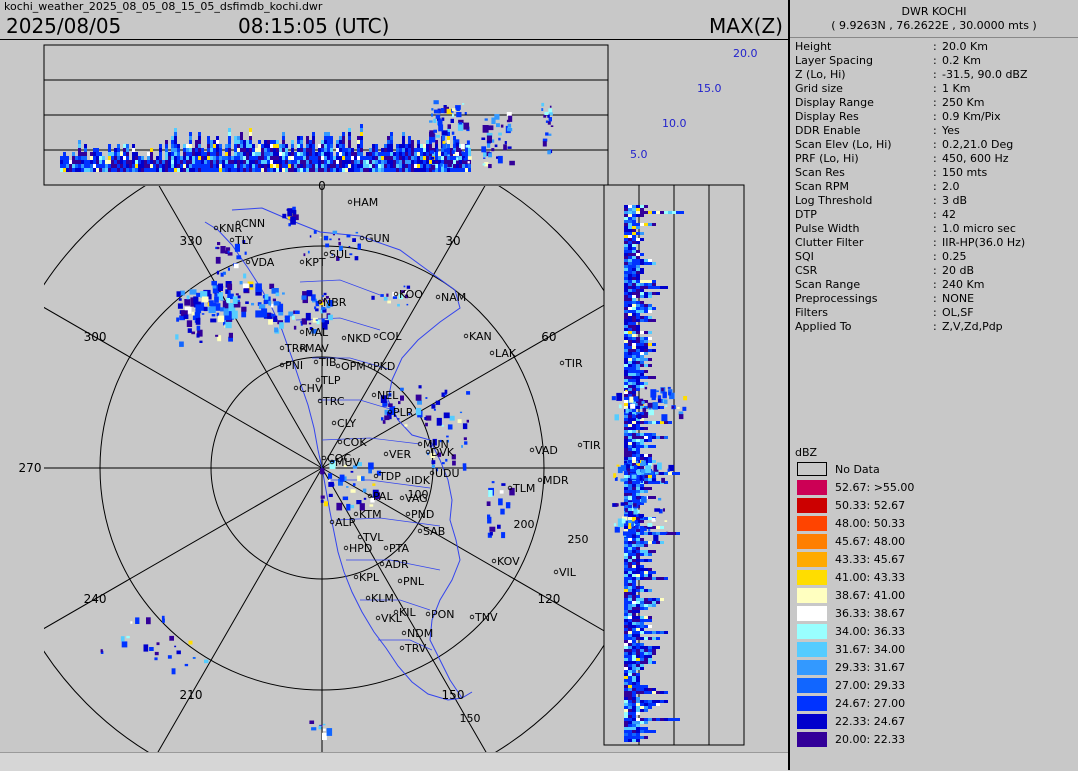 This screenshot has height=771, width=1078. What do you see at coordinates (958, 312) in the screenshot?
I see `param-value: OL,SF` at bounding box center [958, 312].